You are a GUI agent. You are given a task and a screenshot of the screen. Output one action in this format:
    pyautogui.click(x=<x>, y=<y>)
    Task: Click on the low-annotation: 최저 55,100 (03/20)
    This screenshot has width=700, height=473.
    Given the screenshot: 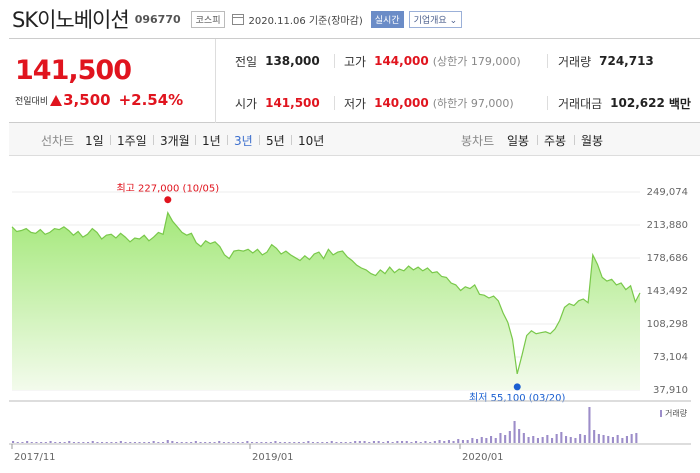 What is the action you would take?
    pyautogui.click(x=517, y=398)
    